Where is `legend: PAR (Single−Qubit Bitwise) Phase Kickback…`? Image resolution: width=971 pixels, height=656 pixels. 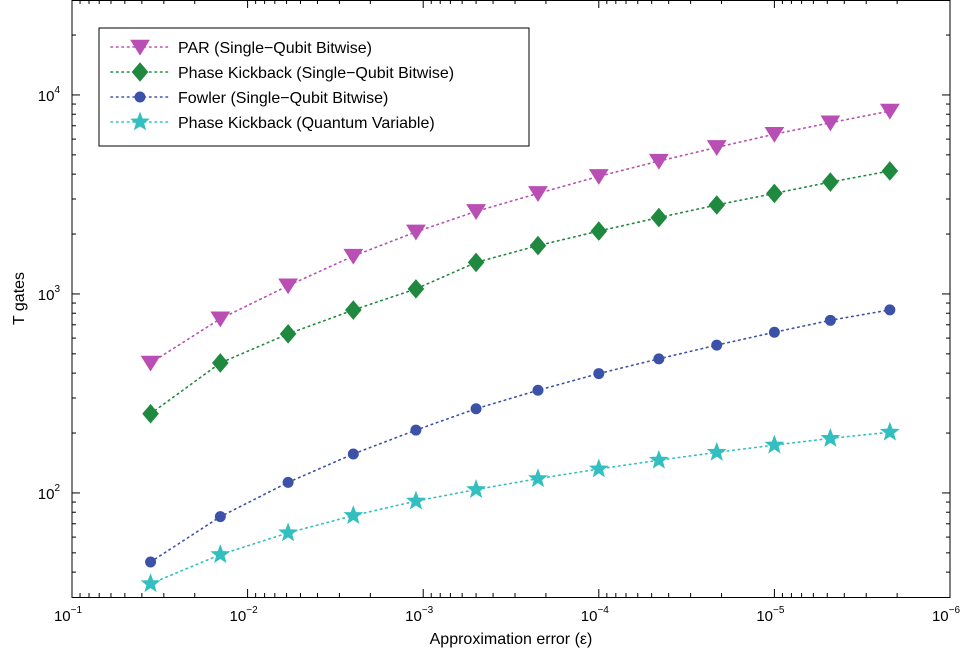 legend: PAR (Single−Qubit Bitwise) Phase Kickback… is located at coordinates (314, 87).